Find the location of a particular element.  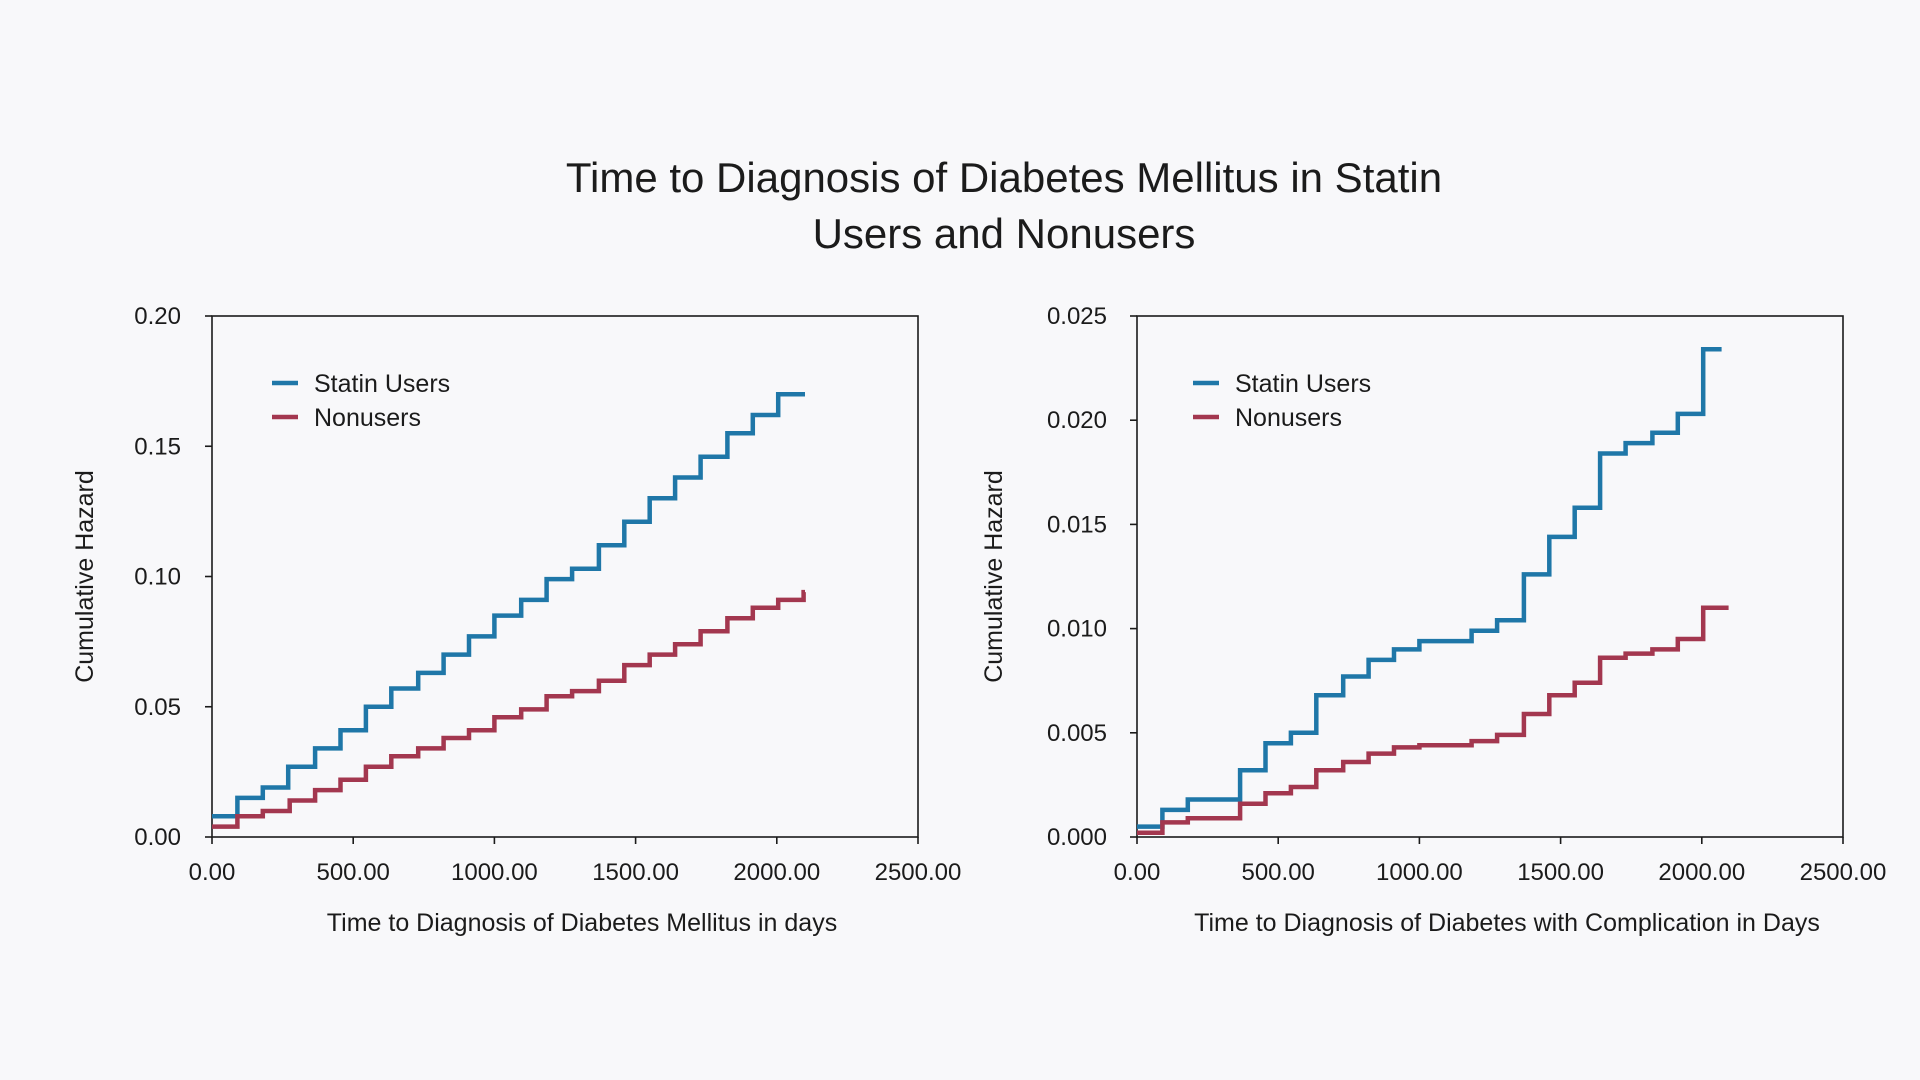

y-tick-label: 0.05 is located at coordinates (157, 707).